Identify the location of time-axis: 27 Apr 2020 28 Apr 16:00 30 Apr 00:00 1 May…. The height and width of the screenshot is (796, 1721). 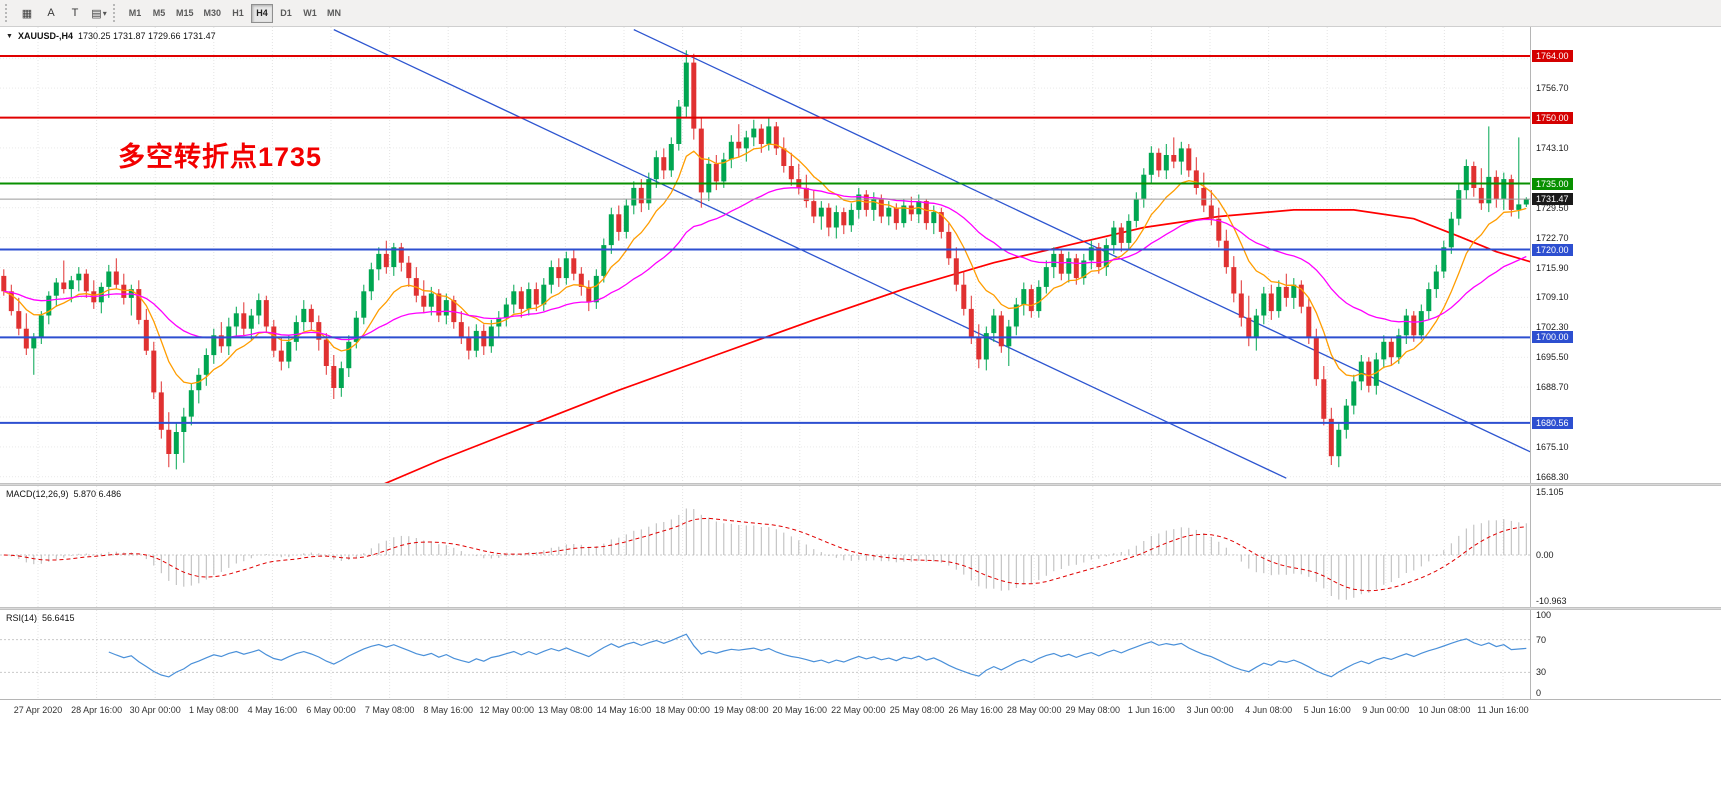
(860, 711).